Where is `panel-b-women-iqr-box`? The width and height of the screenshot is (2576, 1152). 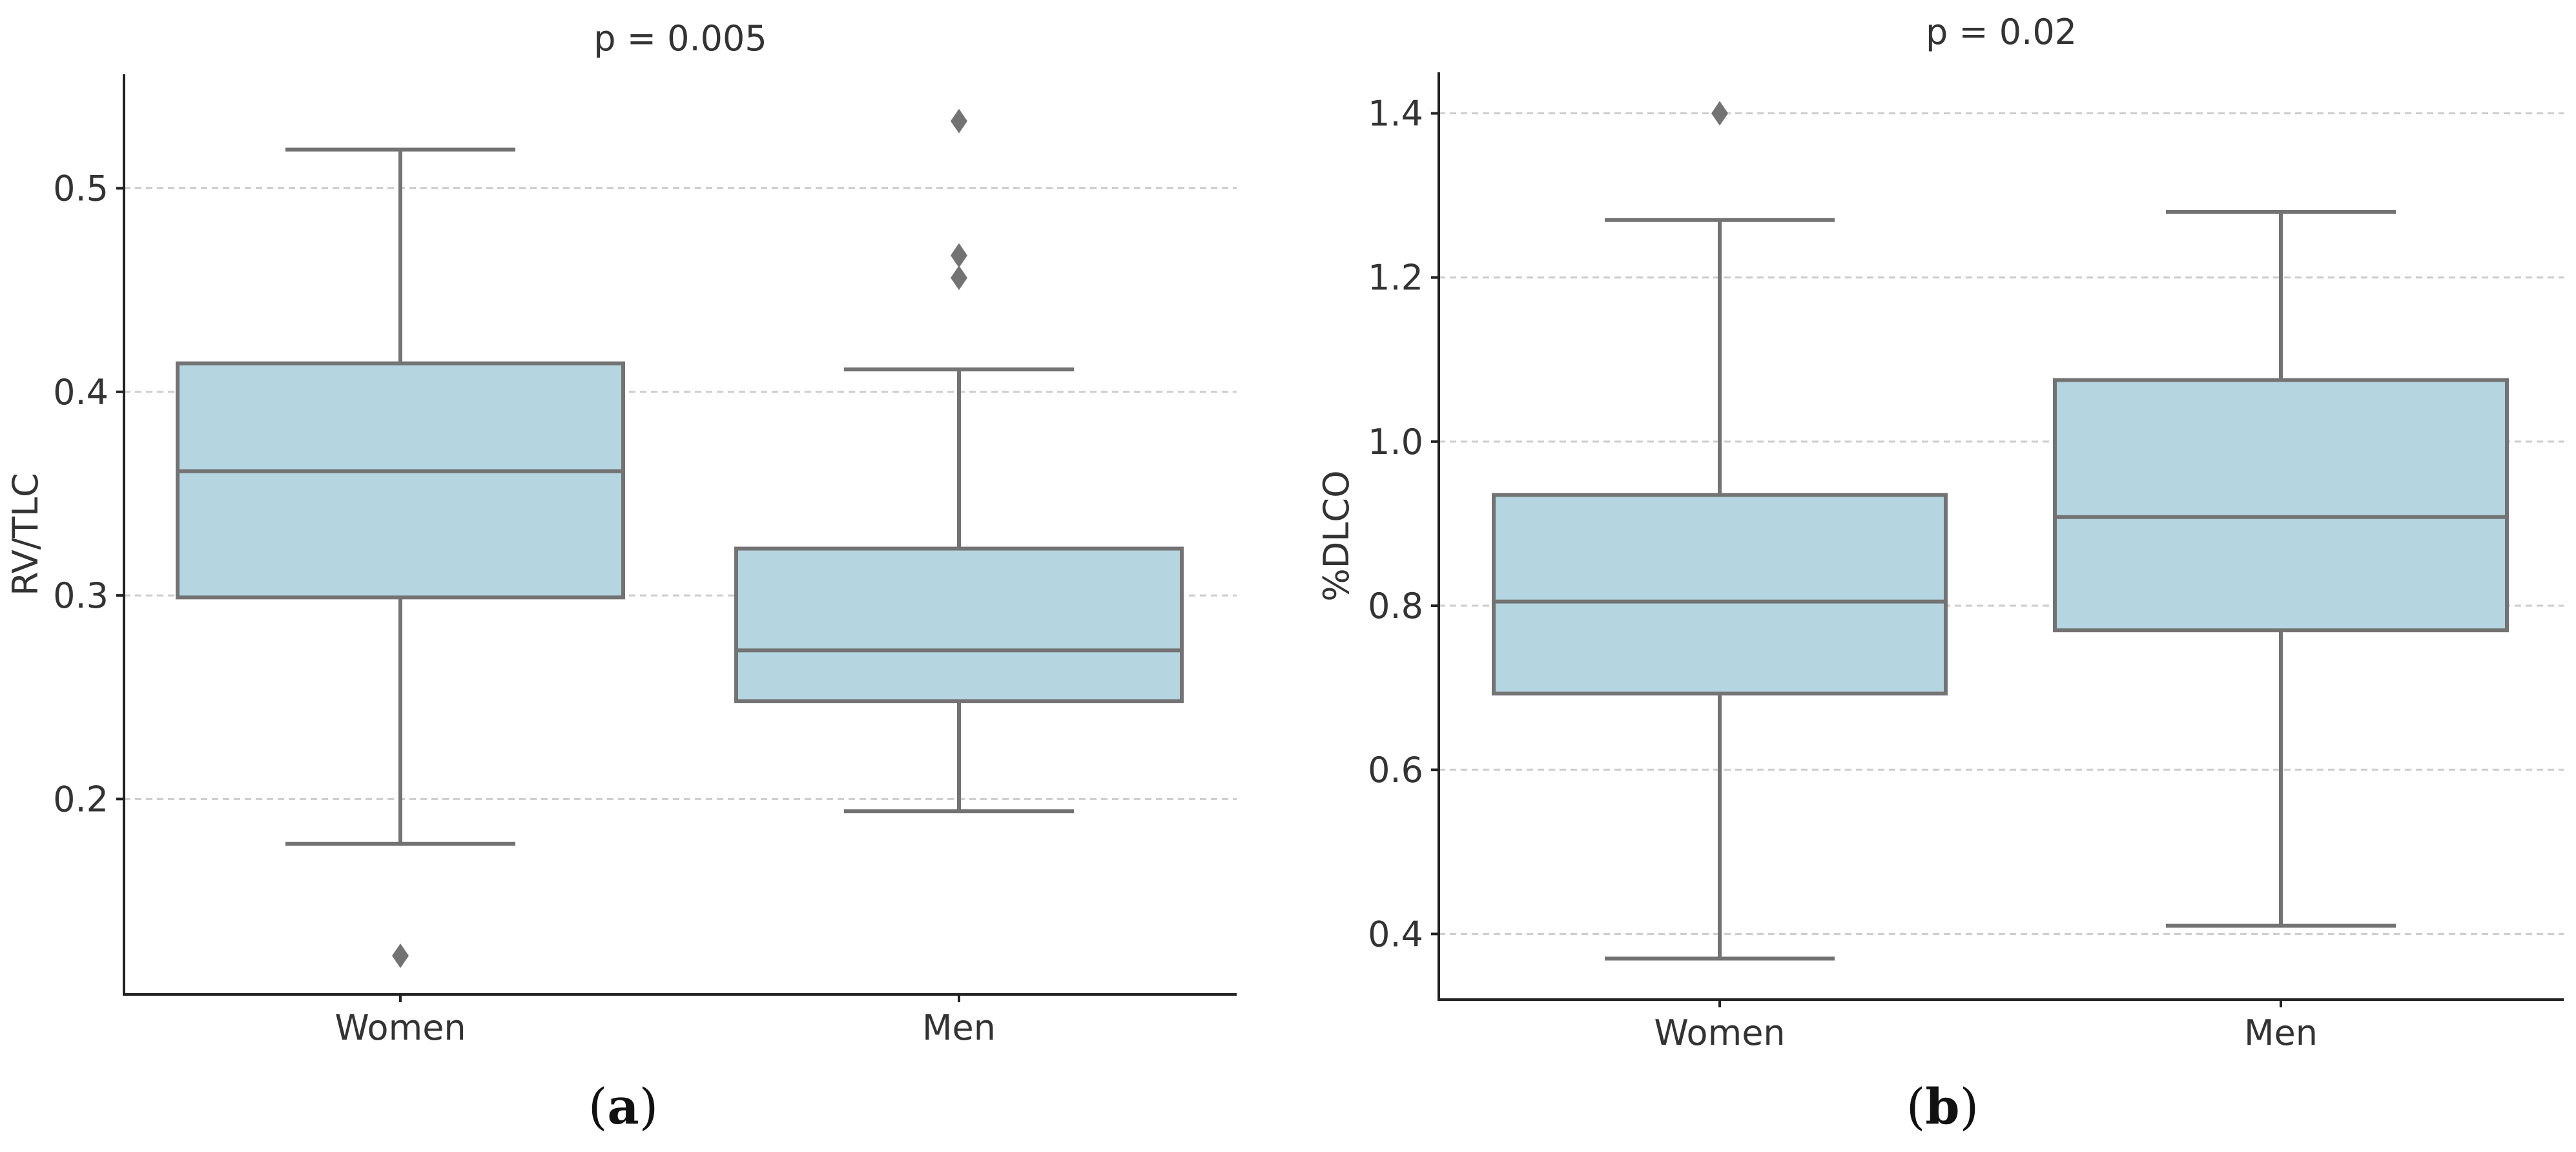 panel-b-women-iqr-box is located at coordinates (1720, 594).